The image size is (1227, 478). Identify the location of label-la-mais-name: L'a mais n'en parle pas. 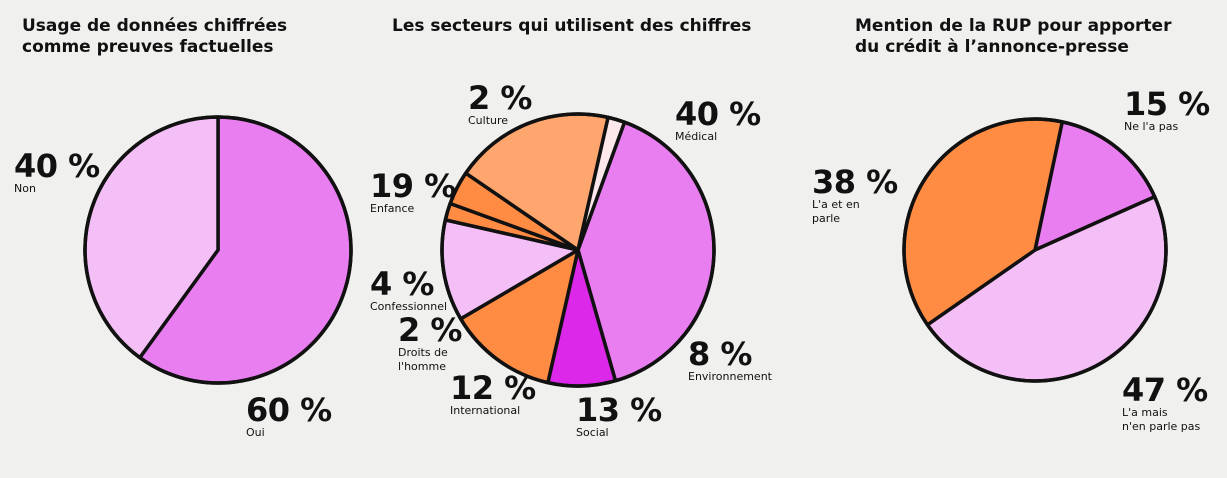
(1161, 419).